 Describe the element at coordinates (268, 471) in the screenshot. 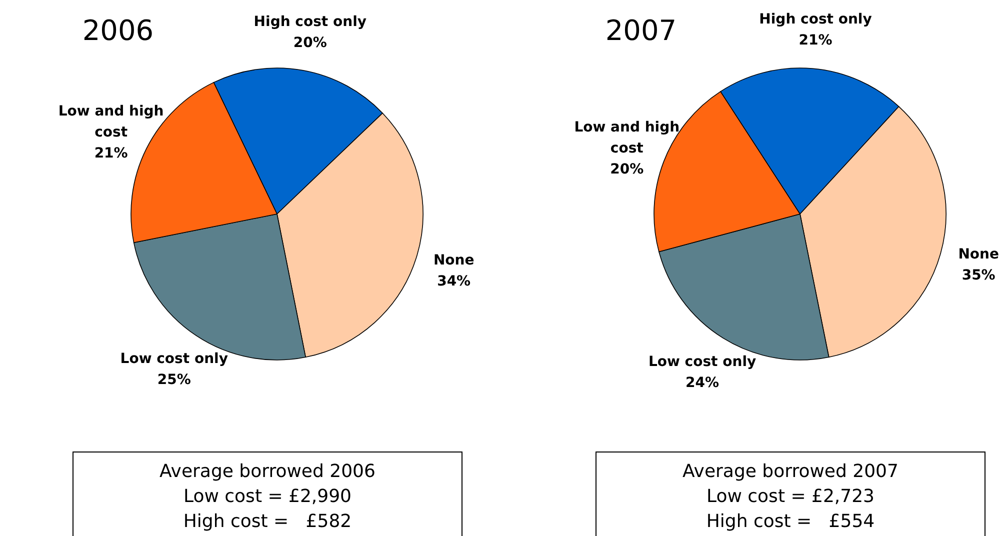

I see `text: Average borrowed 2006` at that location.